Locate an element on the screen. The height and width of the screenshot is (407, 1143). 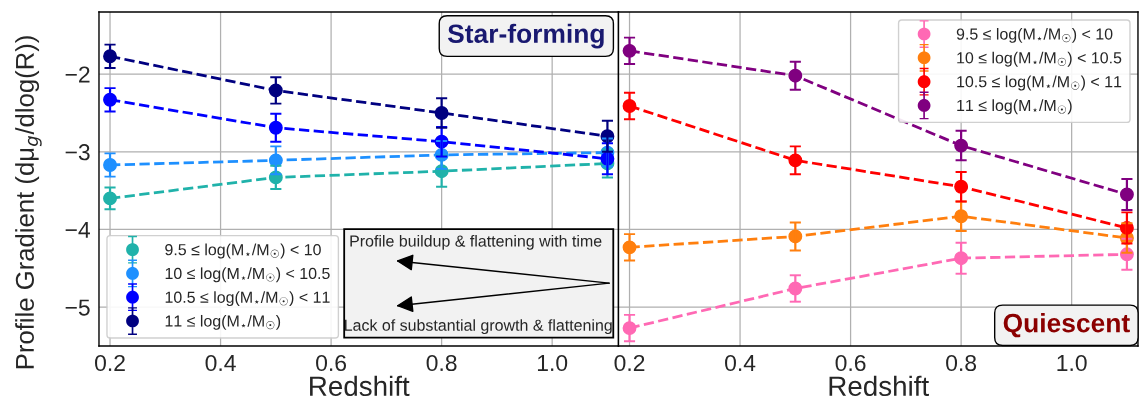
annotation: Profile buildup & flattening with time is located at coordinates (476, 242).